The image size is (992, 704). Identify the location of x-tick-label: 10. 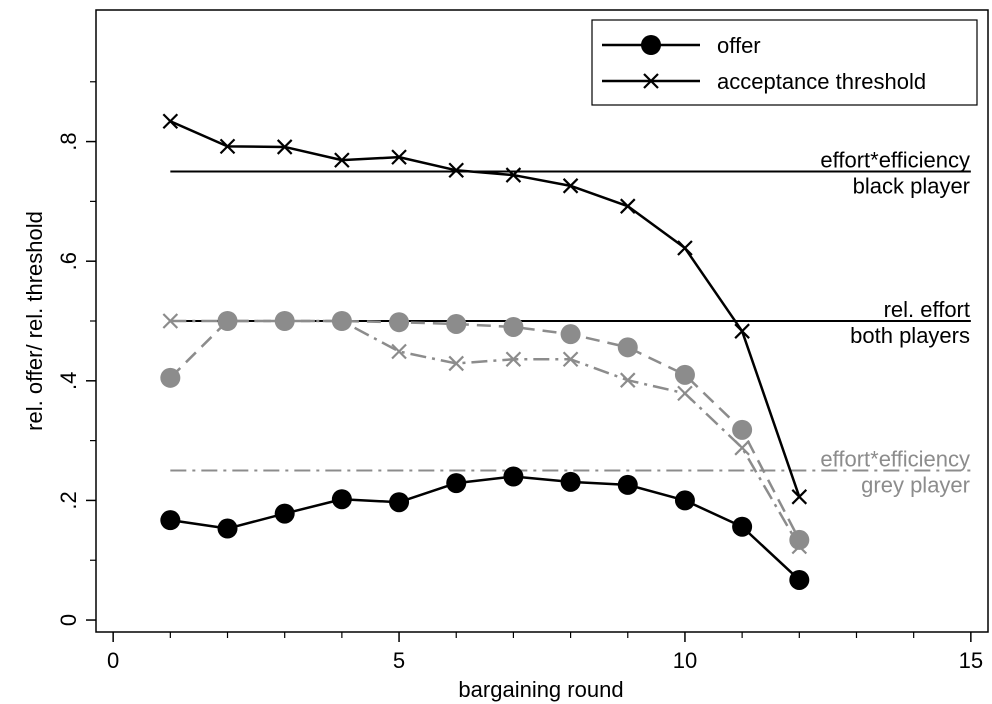
(685, 660).